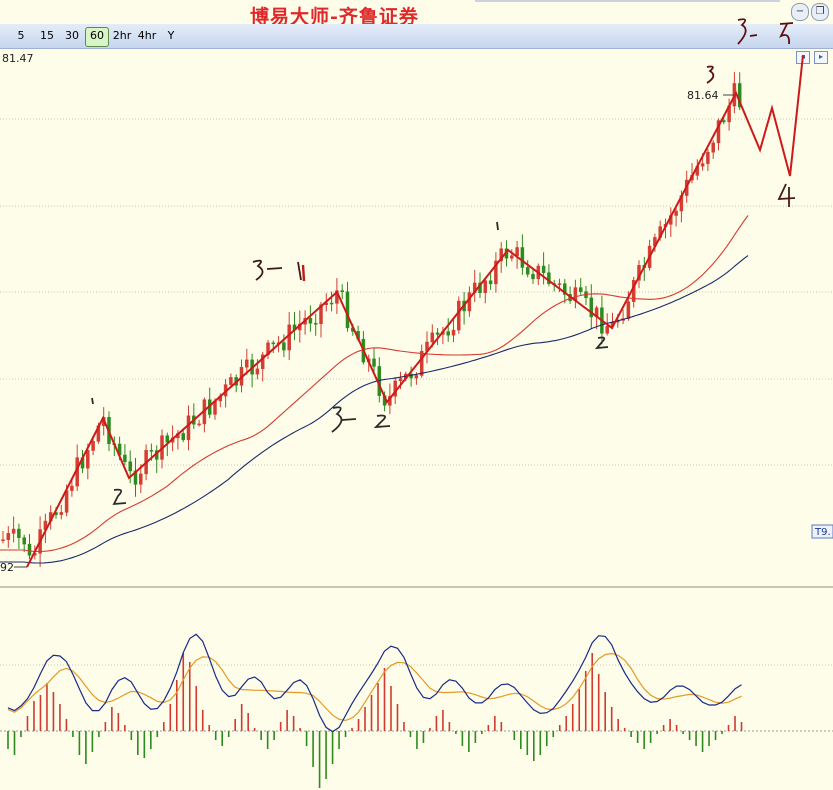 The height and width of the screenshot is (790, 833). I want to click on panel-right-icon: ▸, so click(821, 57).